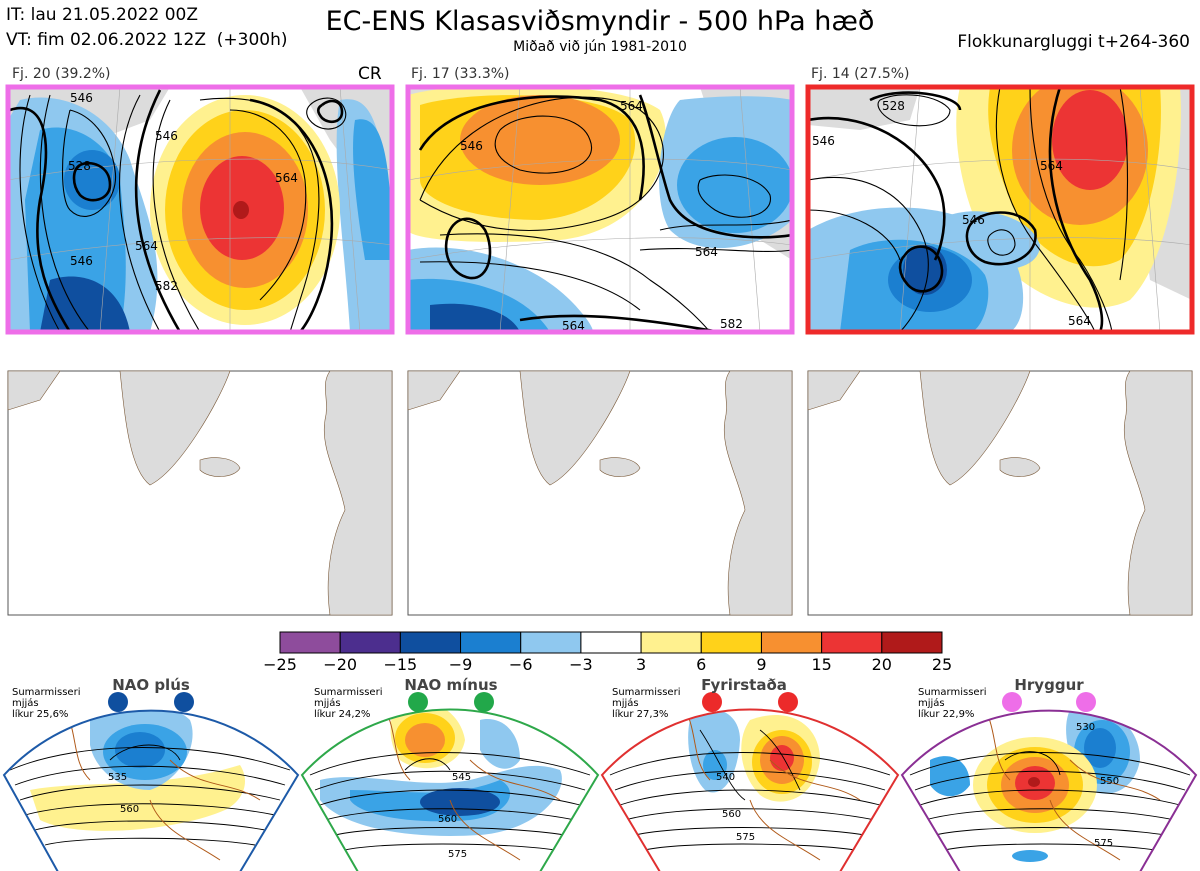  What do you see at coordinates (79, 166) in the screenshot?
I see `cluster-1-contour-label: 528` at bounding box center [79, 166].